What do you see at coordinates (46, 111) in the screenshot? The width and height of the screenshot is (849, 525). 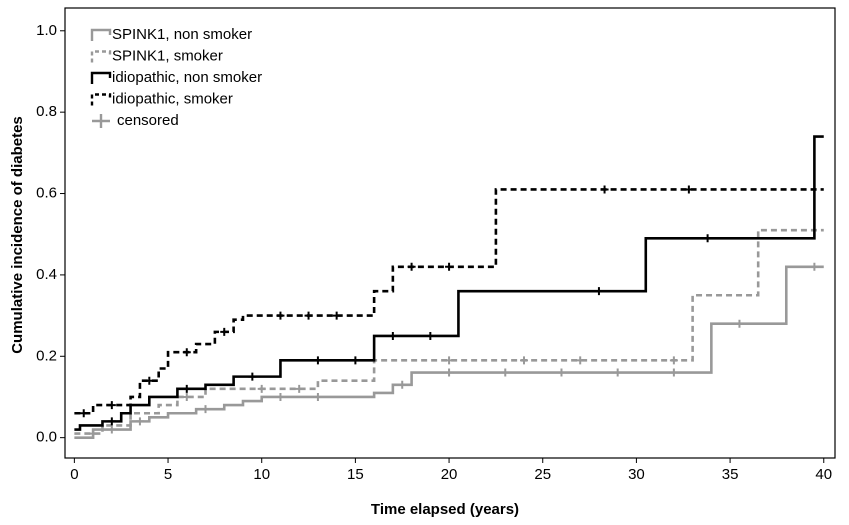 I see `y-tick-label: 0.8` at bounding box center [46, 111].